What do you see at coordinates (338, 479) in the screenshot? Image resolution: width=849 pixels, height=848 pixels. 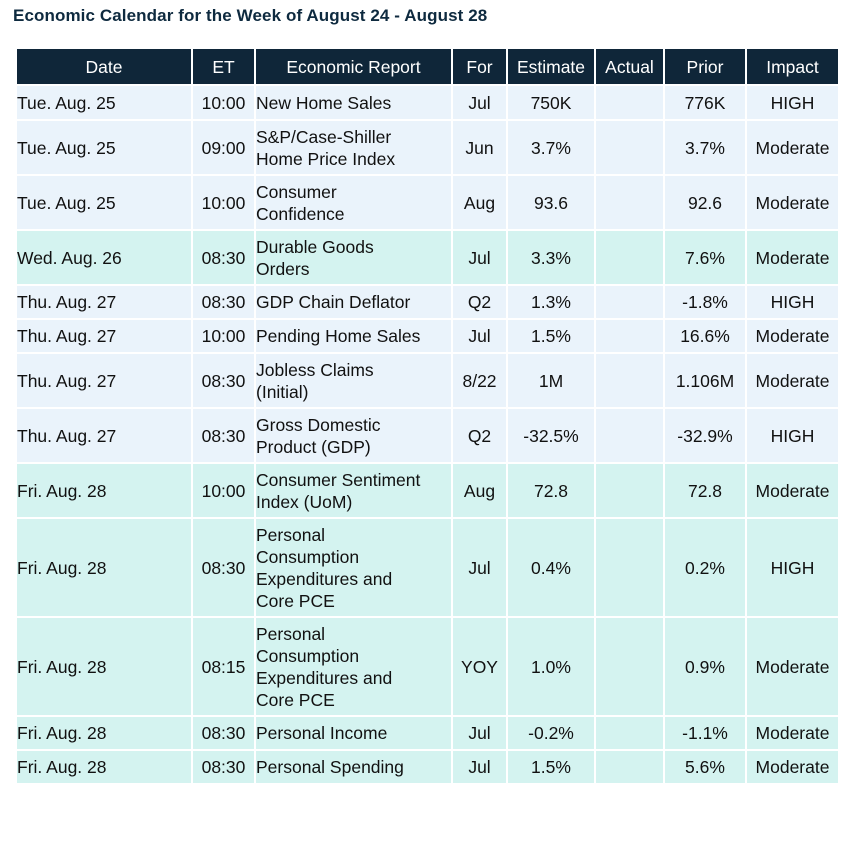 I see `report-line: Consumer Sentiment` at bounding box center [338, 479].